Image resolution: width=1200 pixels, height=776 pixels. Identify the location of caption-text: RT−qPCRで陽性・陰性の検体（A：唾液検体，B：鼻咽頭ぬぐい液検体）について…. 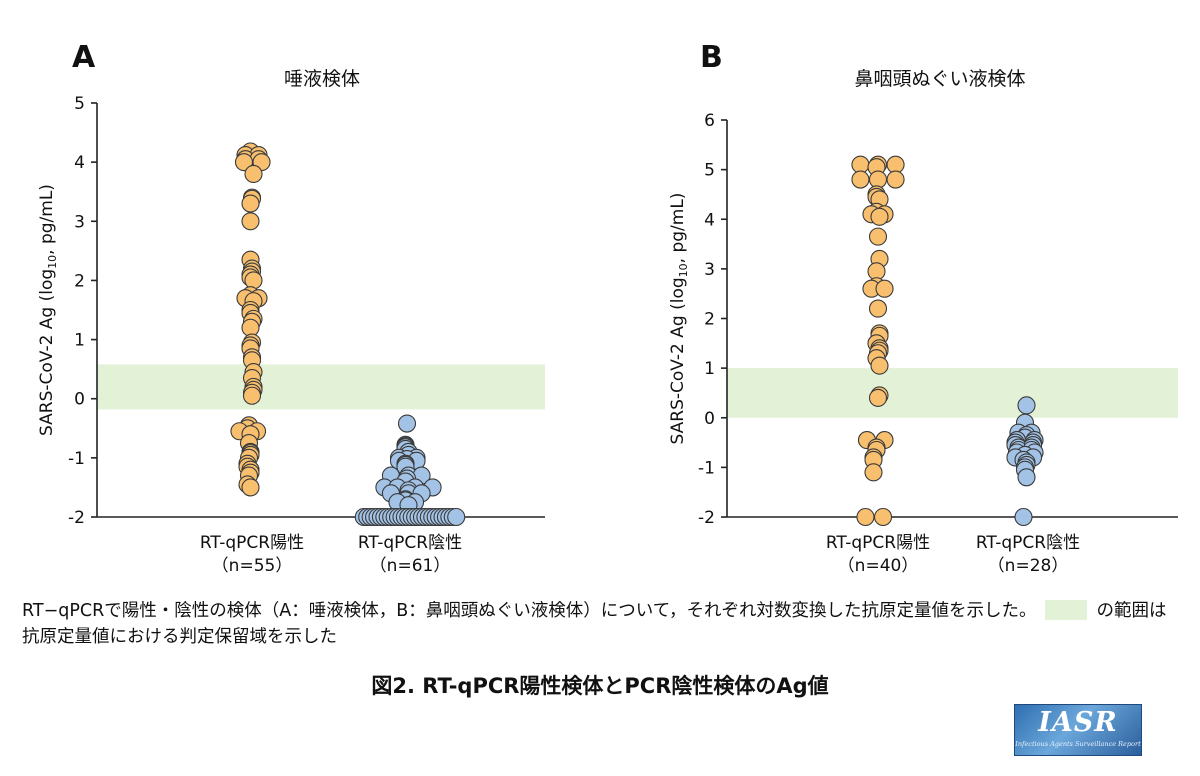
(529, 611).